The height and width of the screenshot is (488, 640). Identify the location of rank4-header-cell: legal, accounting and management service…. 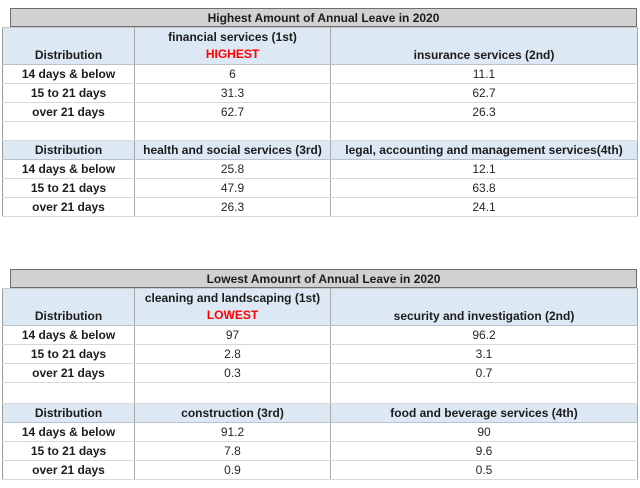
(484, 150).